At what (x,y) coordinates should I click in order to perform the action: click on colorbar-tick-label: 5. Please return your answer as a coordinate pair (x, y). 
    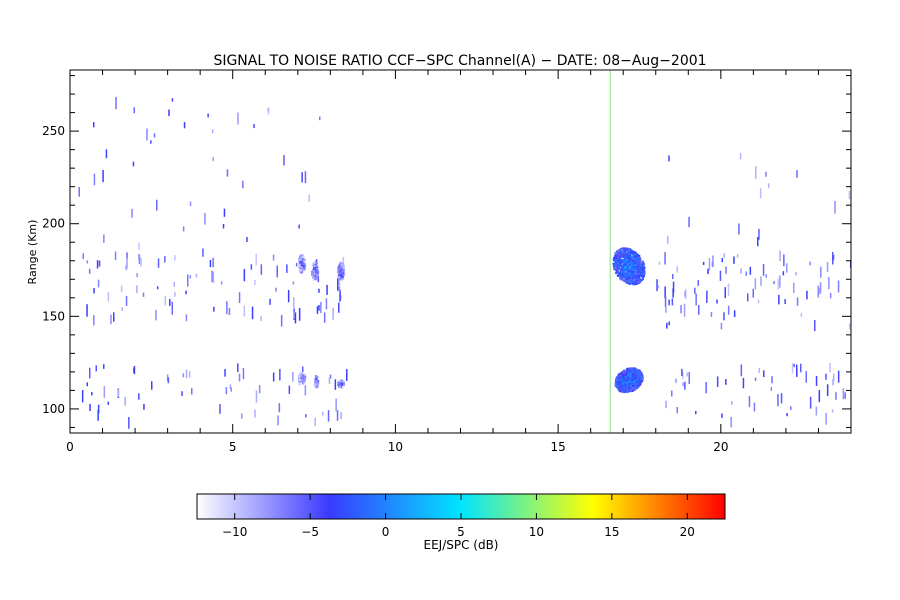
    Looking at the image, I should click on (461, 532).